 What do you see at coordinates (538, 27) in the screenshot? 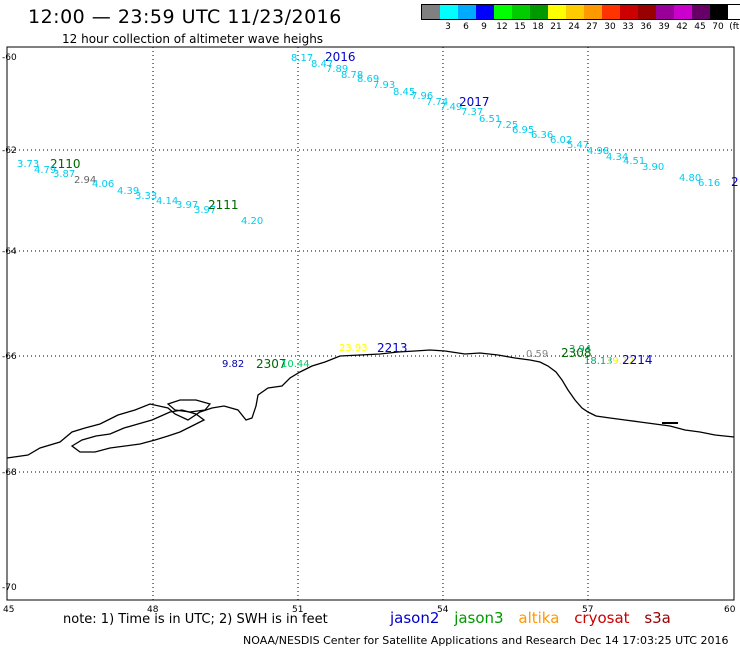
I see `legend-label: 18` at bounding box center [538, 27].